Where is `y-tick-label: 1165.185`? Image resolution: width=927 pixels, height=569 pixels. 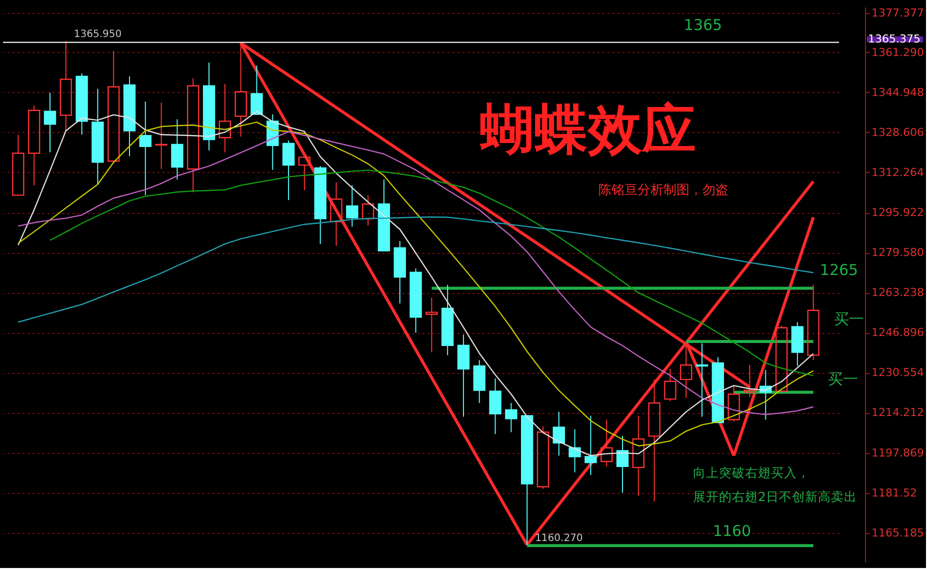
y-tick-label: 1165.185 is located at coordinates (898, 533).